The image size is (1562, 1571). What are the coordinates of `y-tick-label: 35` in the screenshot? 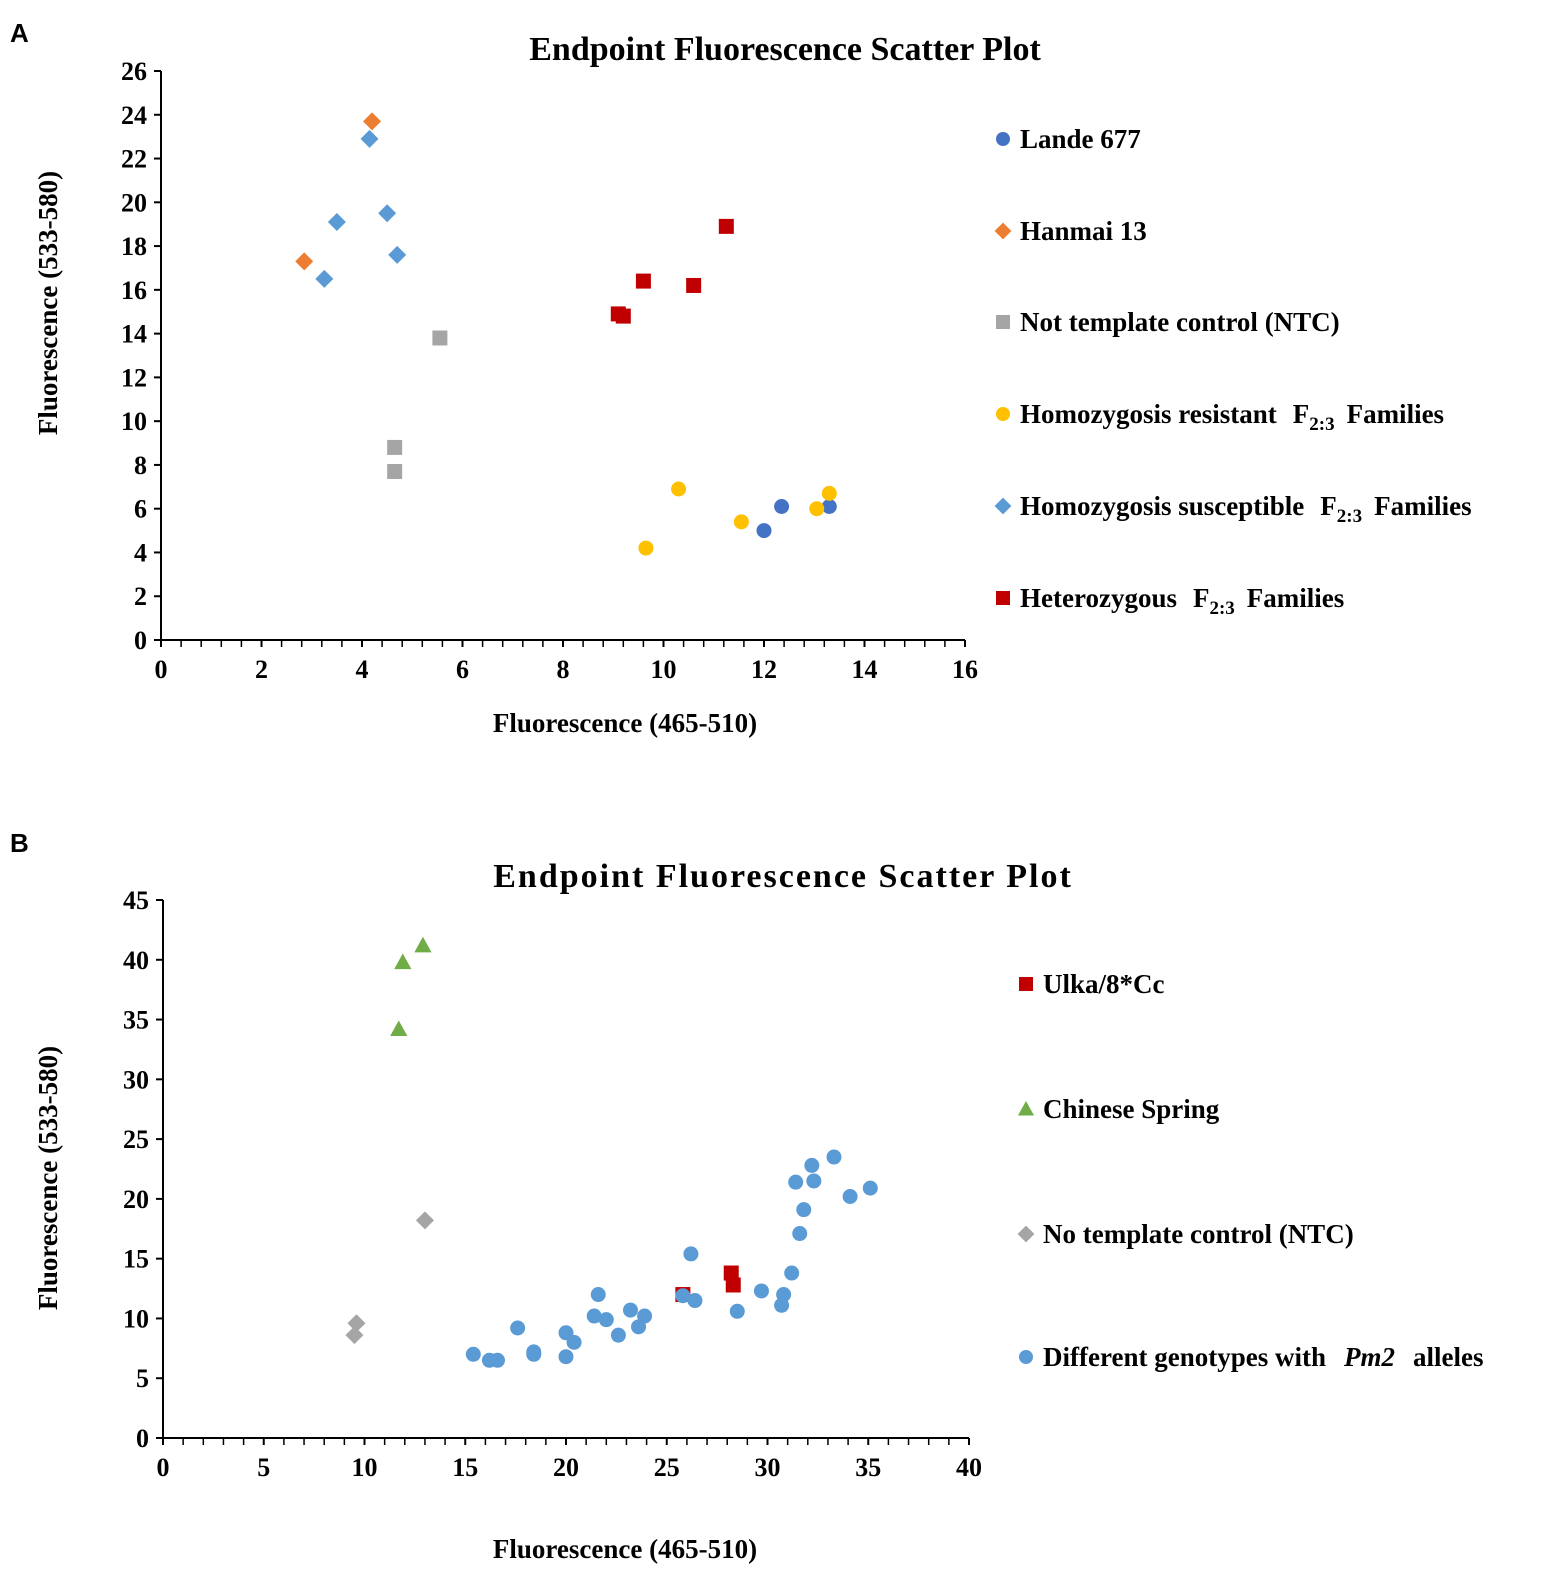 It's located at (136, 1020).